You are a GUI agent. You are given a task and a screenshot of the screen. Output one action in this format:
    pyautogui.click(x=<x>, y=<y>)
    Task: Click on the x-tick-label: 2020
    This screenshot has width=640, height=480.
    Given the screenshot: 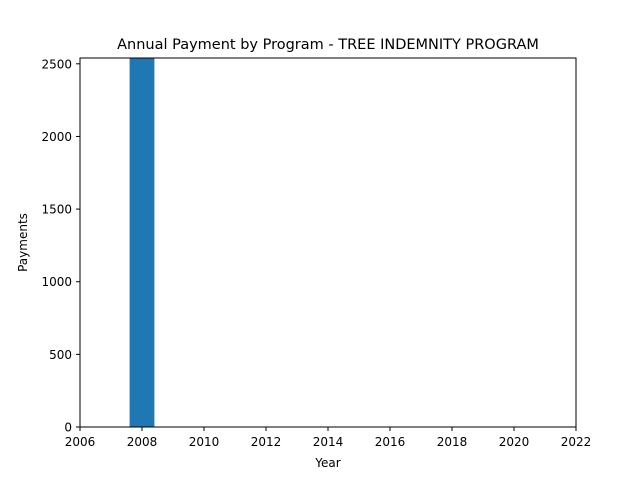 What is the action you would take?
    pyautogui.click(x=514, y=442)
    